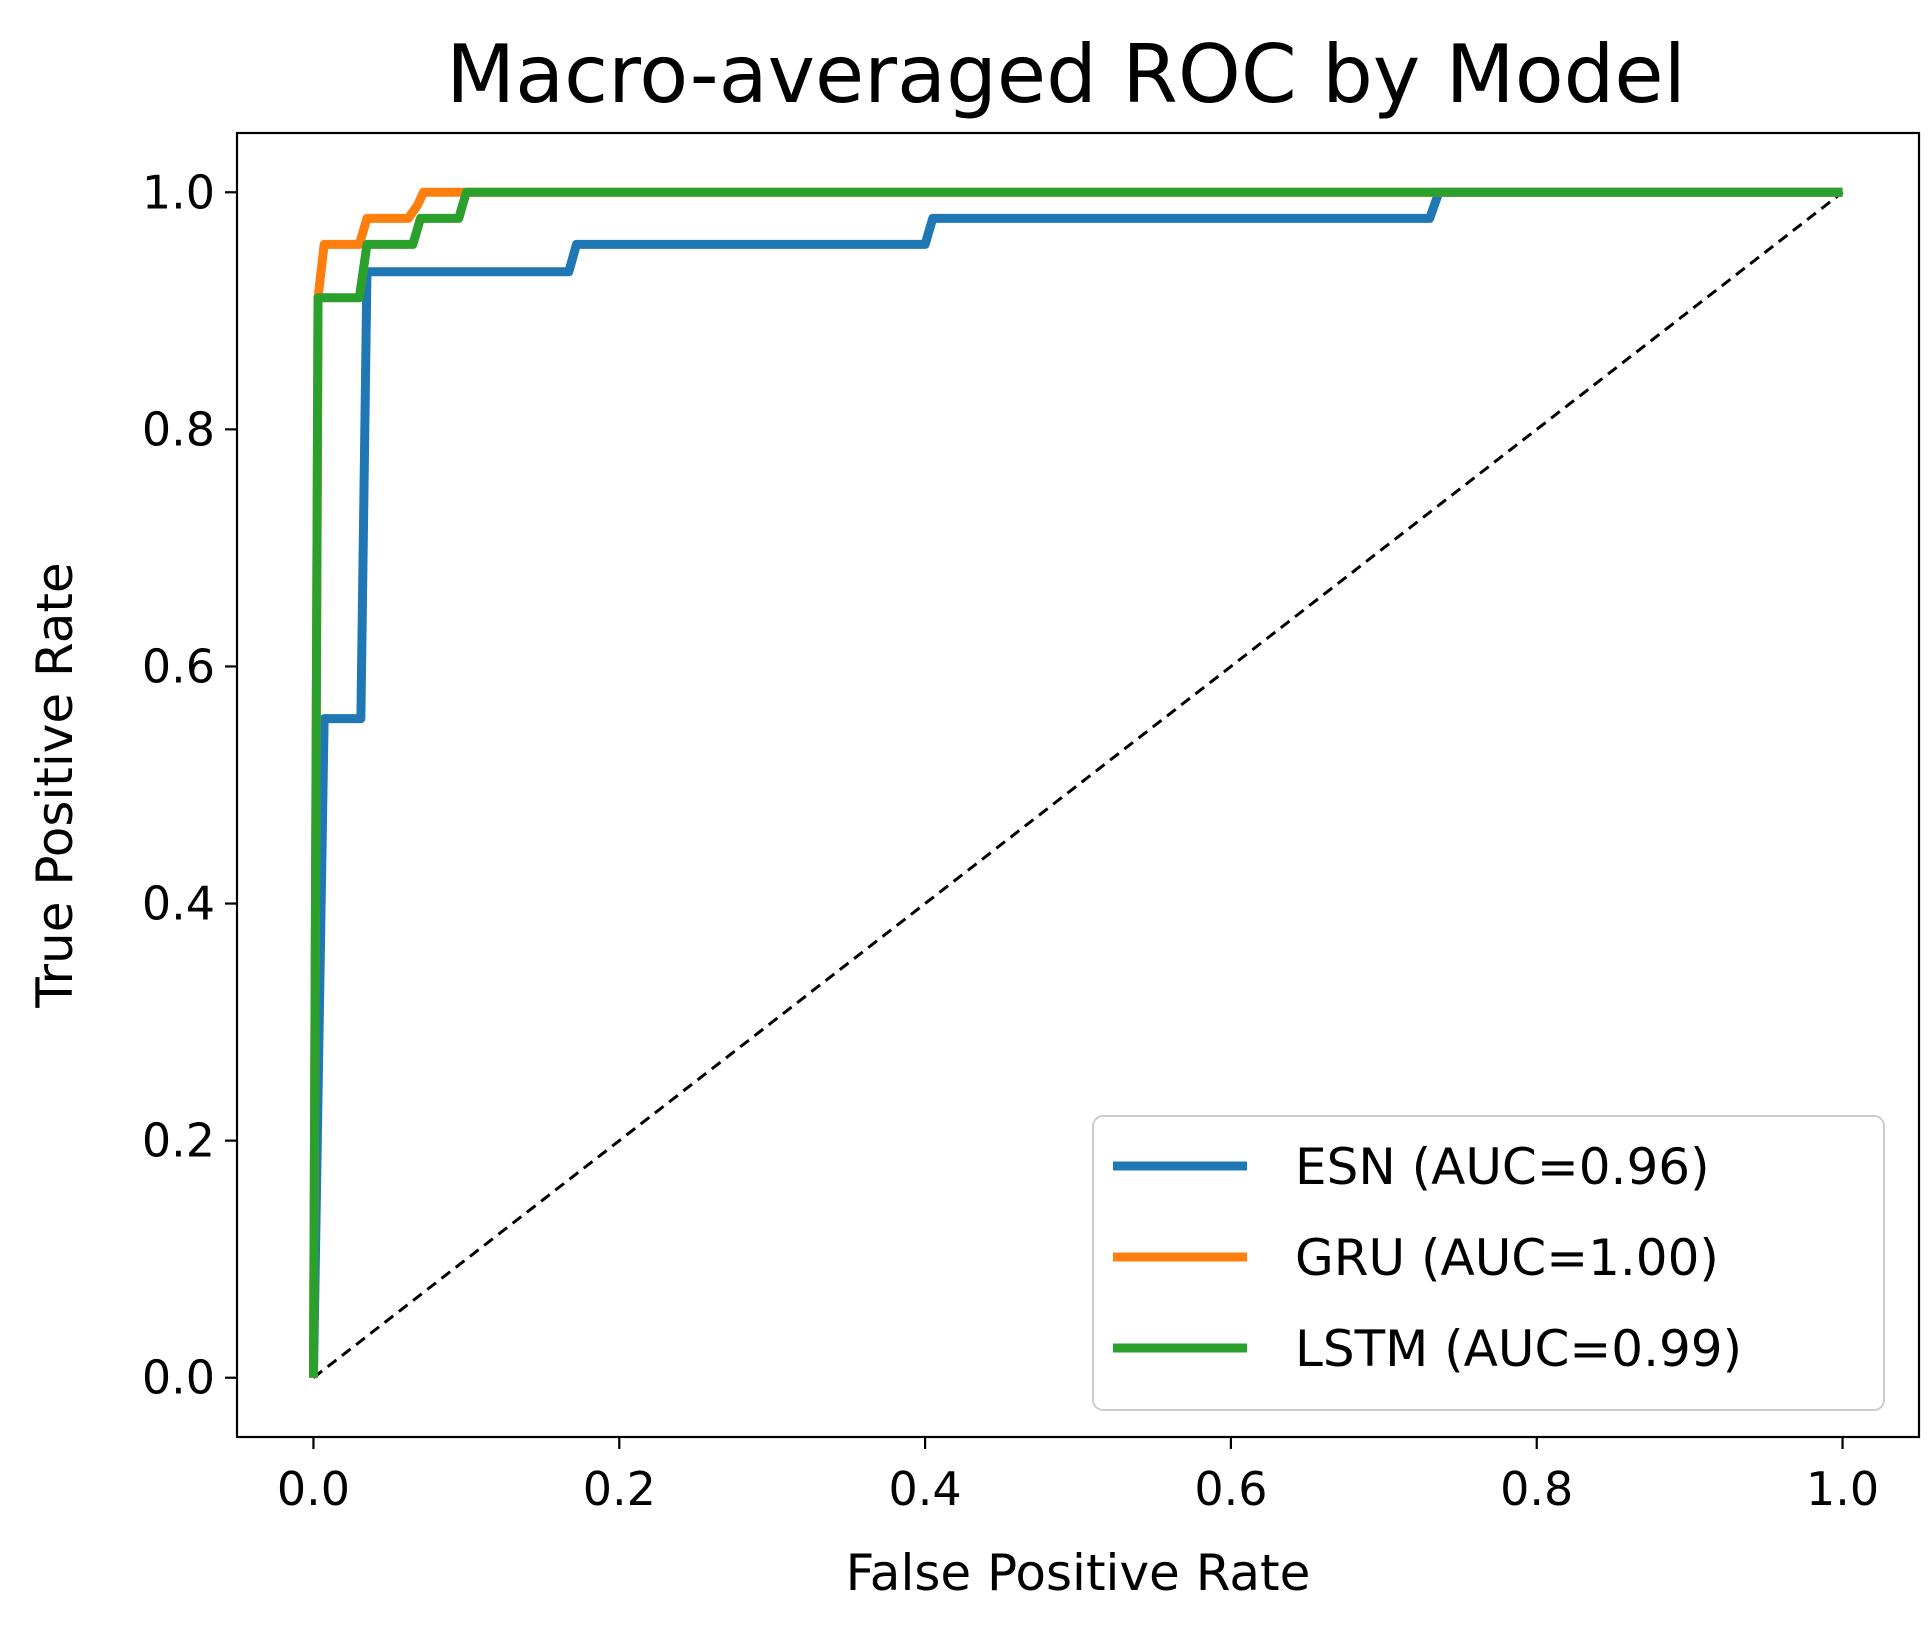 The width and height of the screenshot is (1931, 1628). I want to click on x-axis-ticks: 0.0 0.2 0.4 0.6 0.8 1.0, so click(1078, 1476).